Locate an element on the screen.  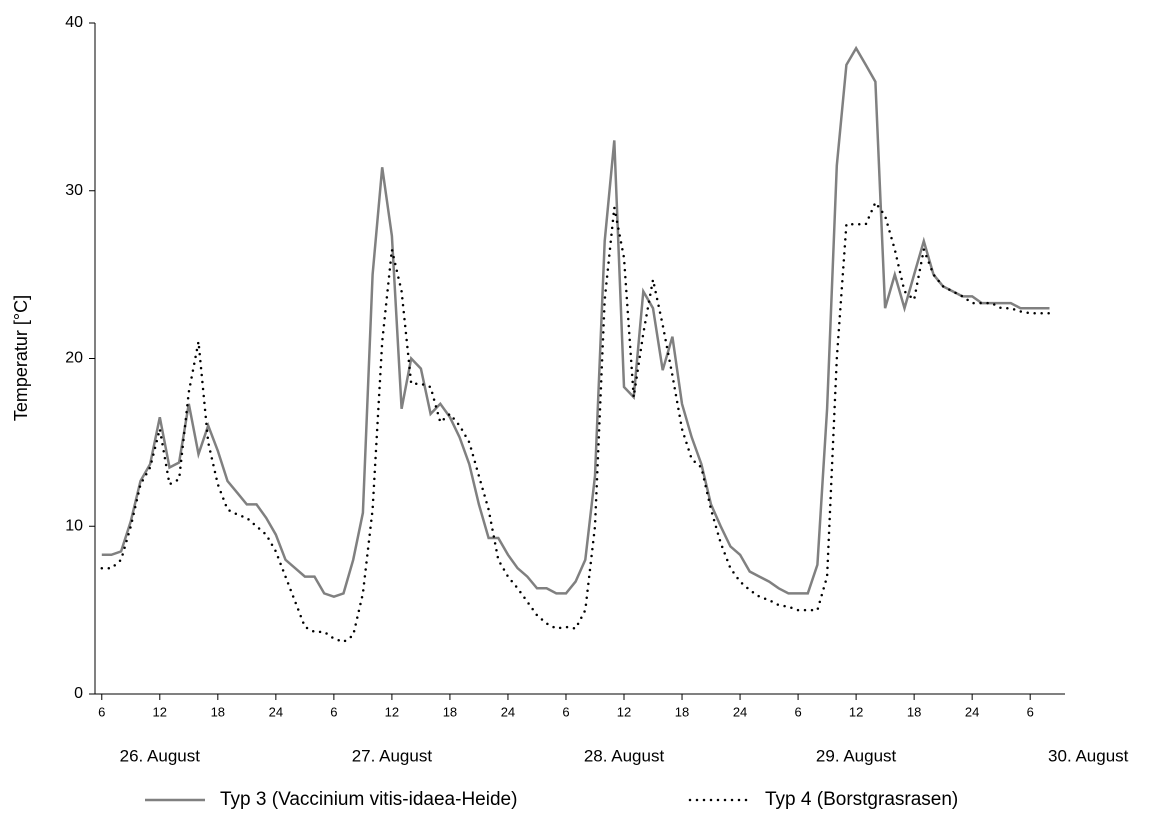
day-label: 27. August is located at coordinates (392, 755).